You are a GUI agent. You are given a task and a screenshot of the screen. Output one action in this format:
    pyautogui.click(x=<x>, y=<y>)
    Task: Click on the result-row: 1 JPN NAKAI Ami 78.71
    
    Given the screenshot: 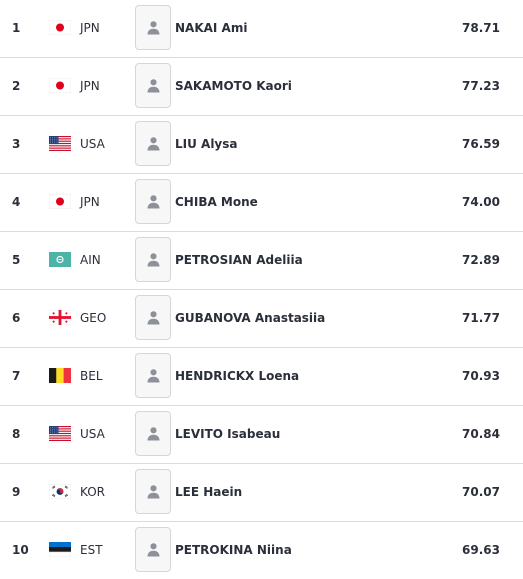 What is the action you would take?
    pyautogui.click(x=261, y=29)
    